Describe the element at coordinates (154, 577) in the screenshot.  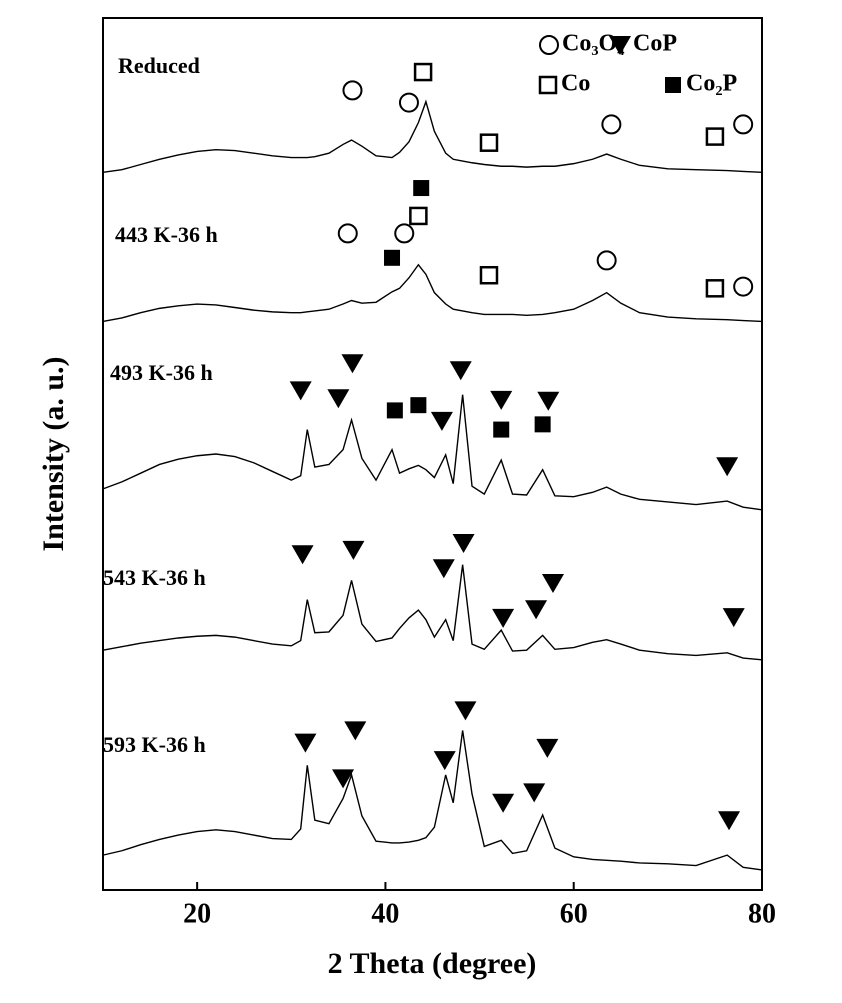
I see `series-label: 543 K-36 h` at that location.